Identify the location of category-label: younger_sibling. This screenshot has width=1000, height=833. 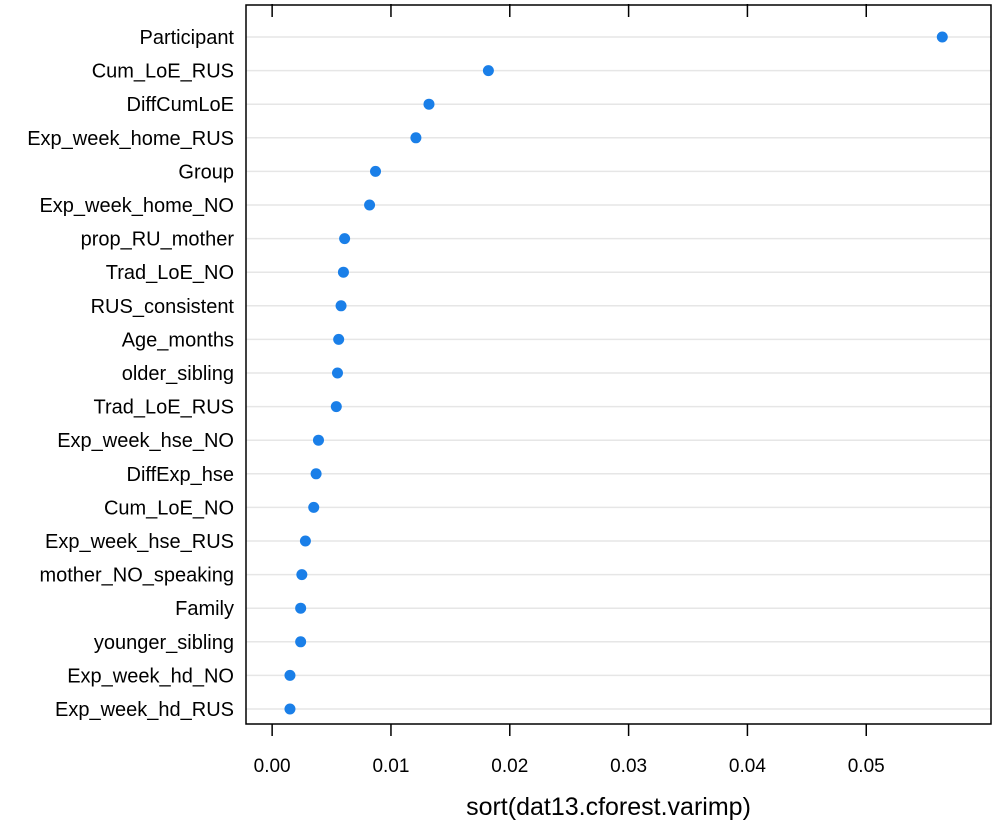
(164, 643).